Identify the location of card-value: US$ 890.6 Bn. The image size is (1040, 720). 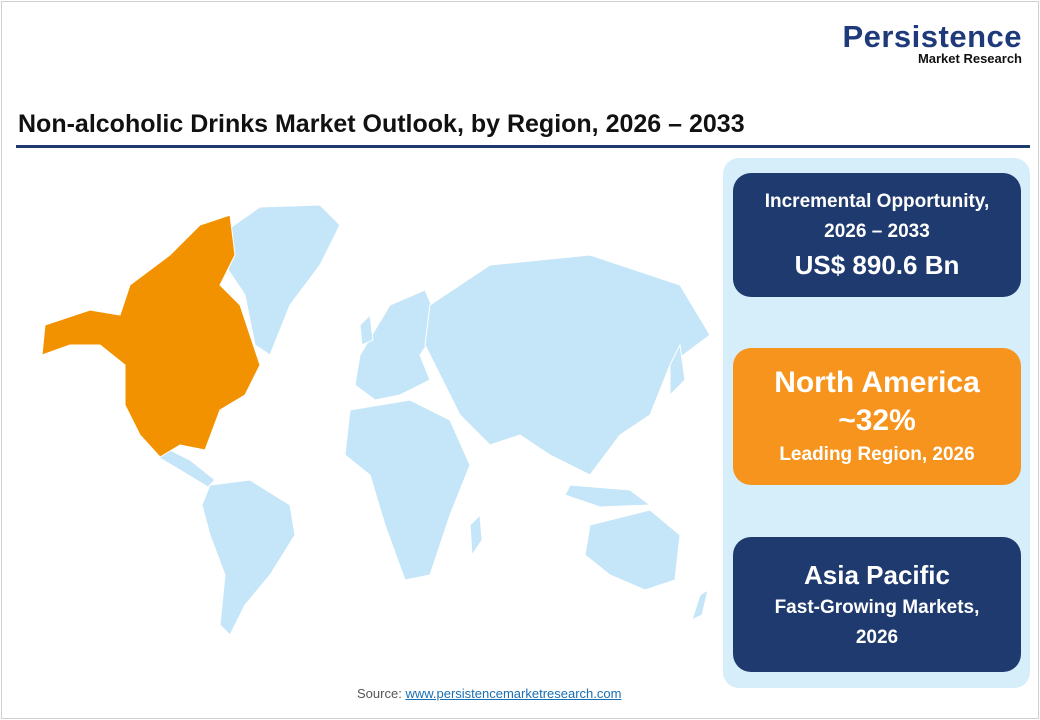
(877, 265).